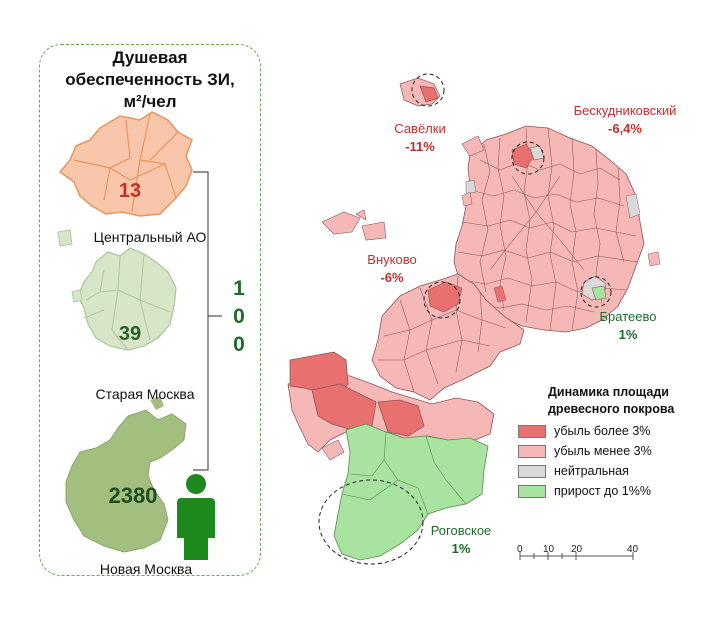  What do you see at coordinates (628, 334) in the screenshot?
I see `annotation-brateevo-value: 1%` at bounding box center [628, 334].